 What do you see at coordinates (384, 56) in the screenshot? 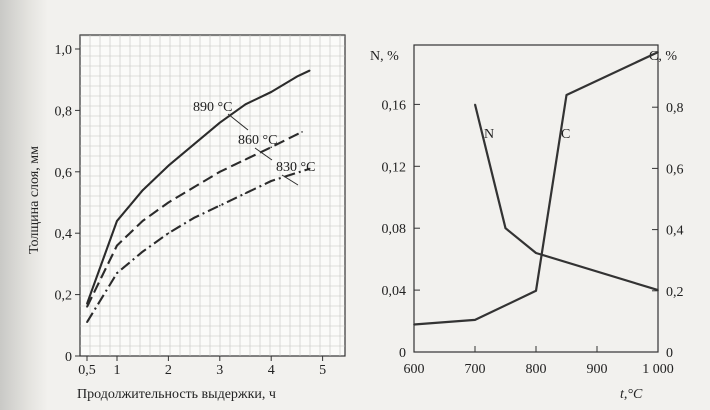
I see `right-left-axis-label: N, %` at bounding box center [384, 56].